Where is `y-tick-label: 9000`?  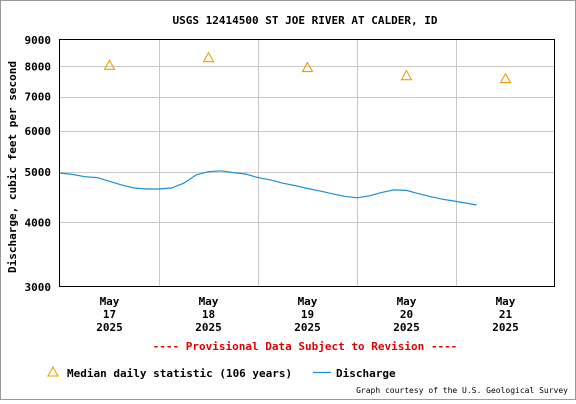 y-tick-label: 9000 is located at coordinates (38, 40).